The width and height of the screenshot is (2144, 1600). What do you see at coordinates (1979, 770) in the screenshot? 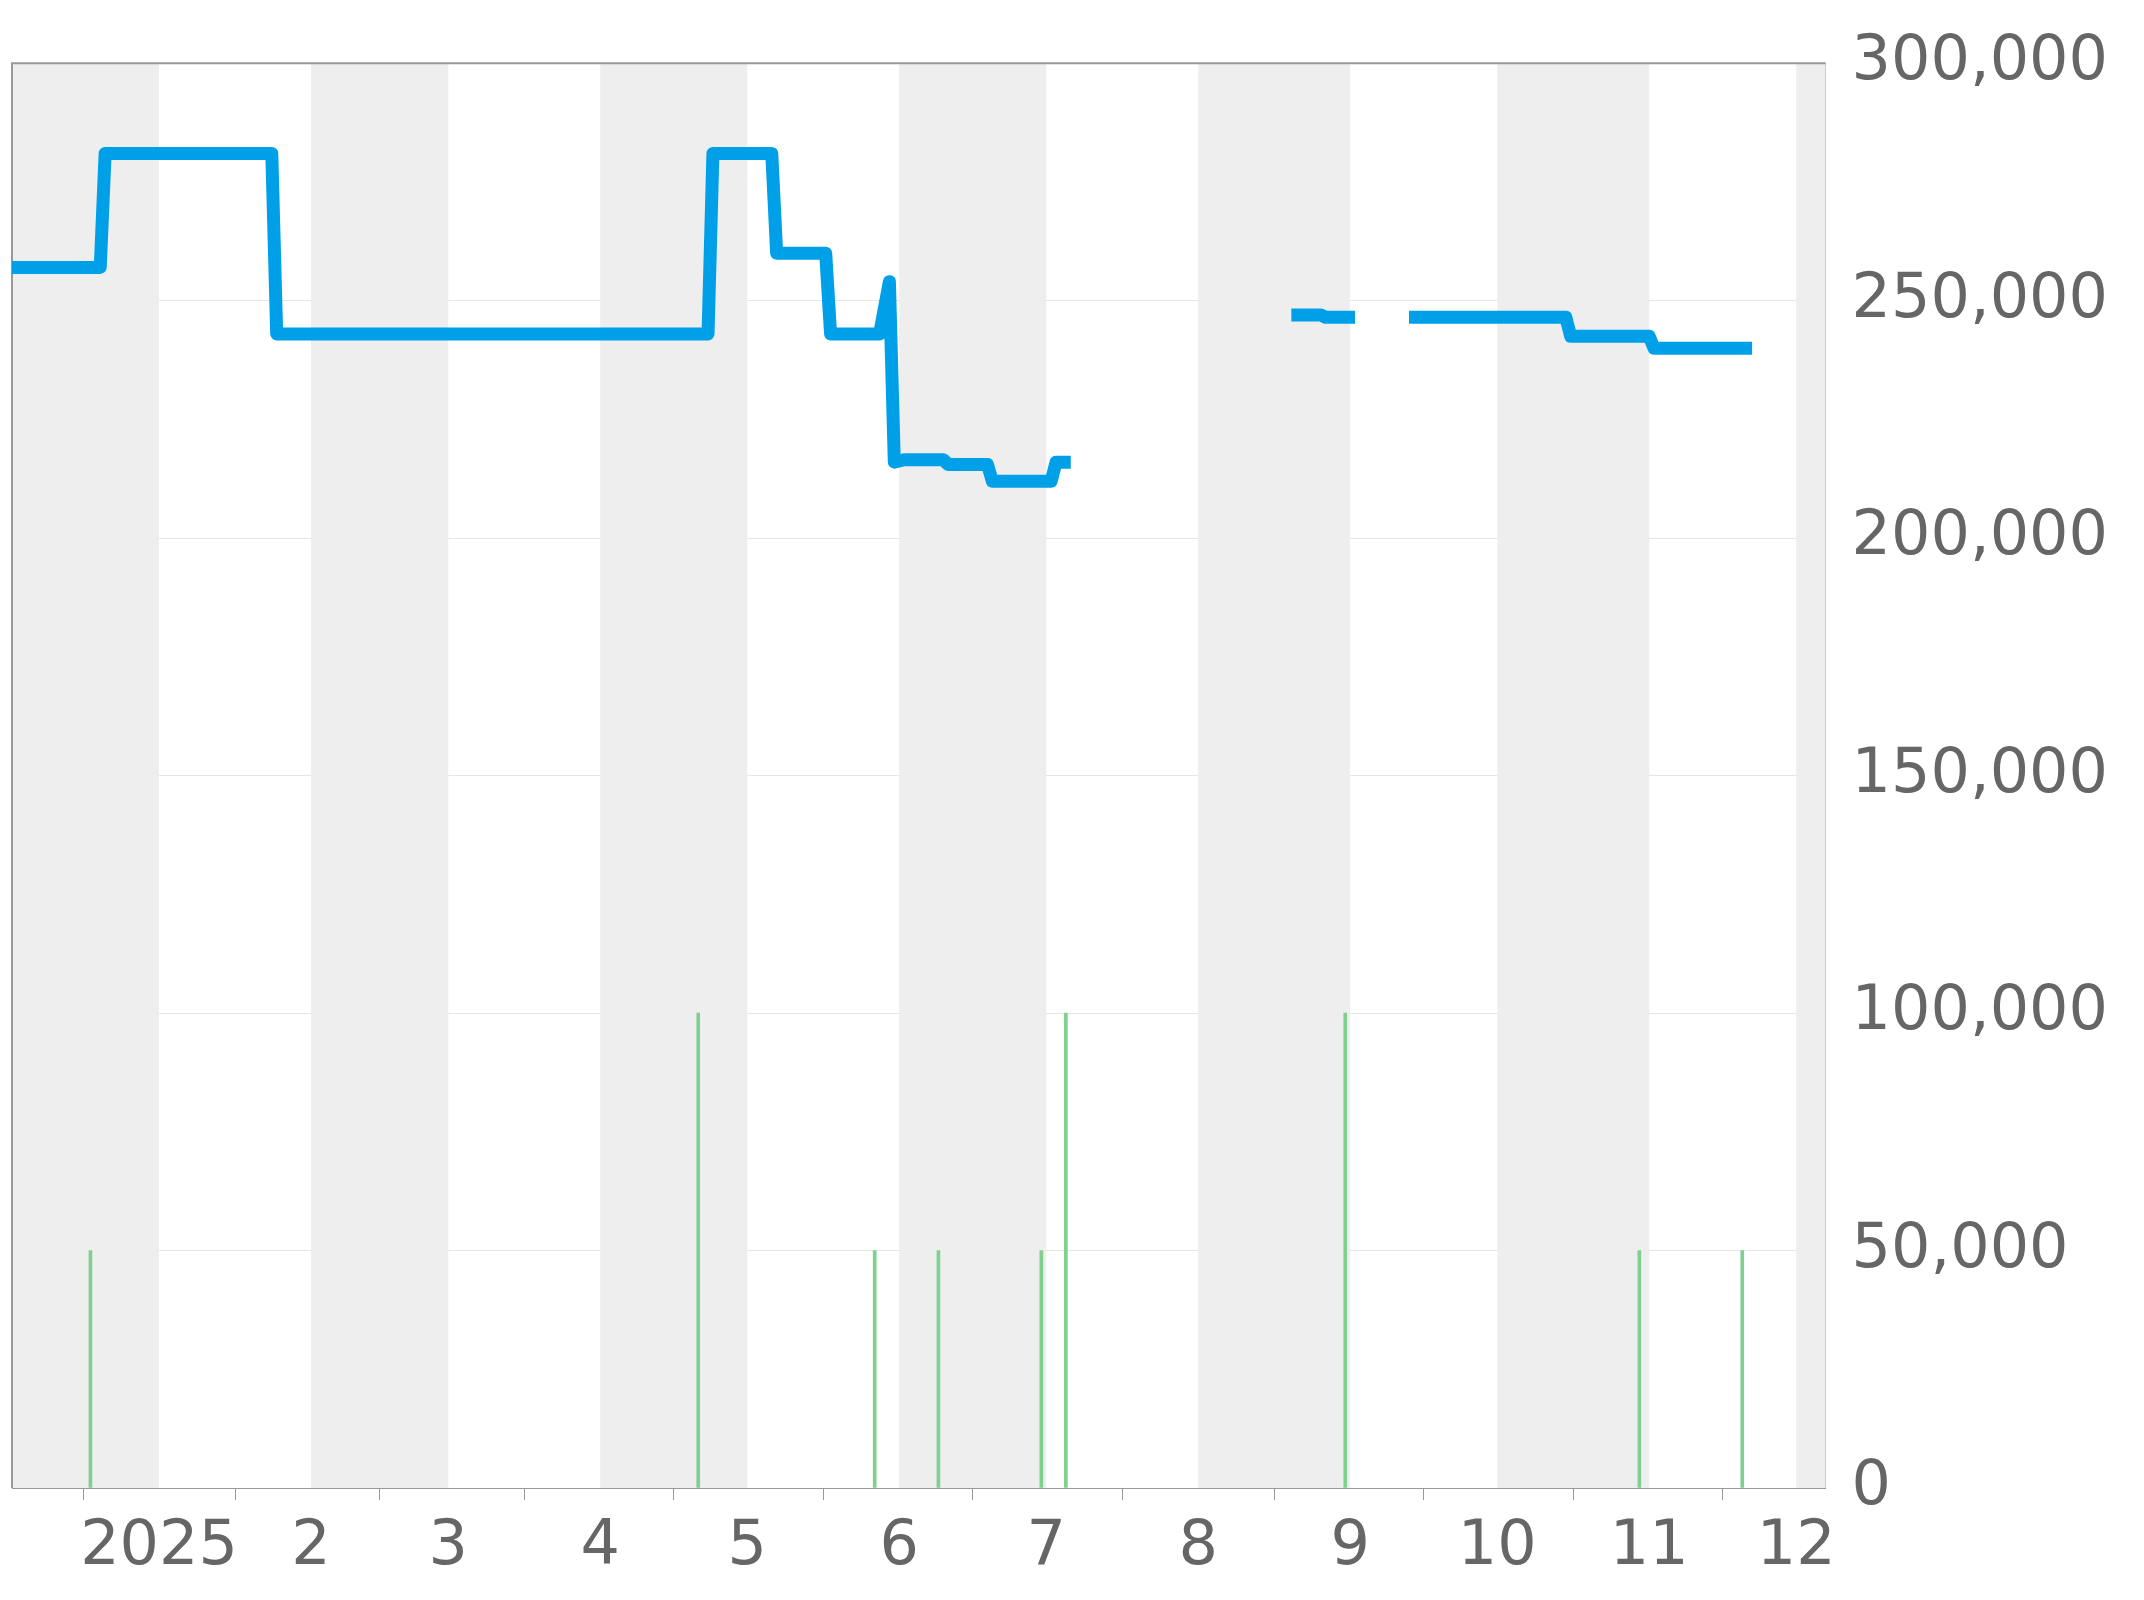
I see `y-tick-label: 150,000` at bounding box center [1979, 770].